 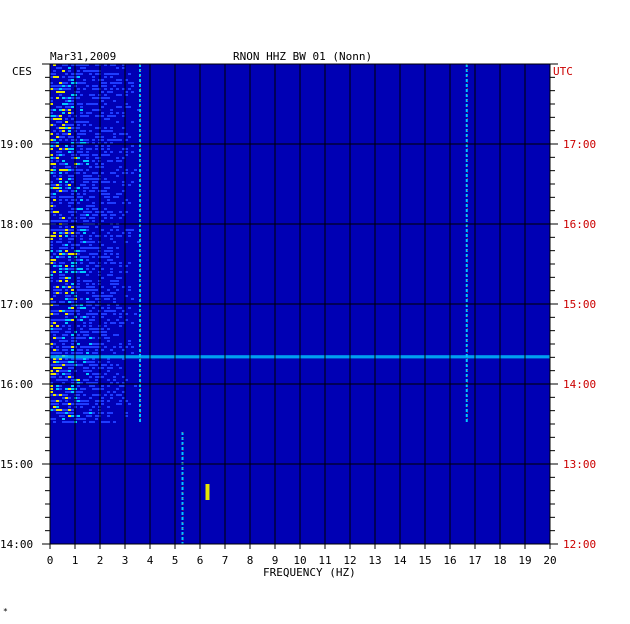 I want to click on y-tick-label-right: 16:00, so click(x=579, y=224).